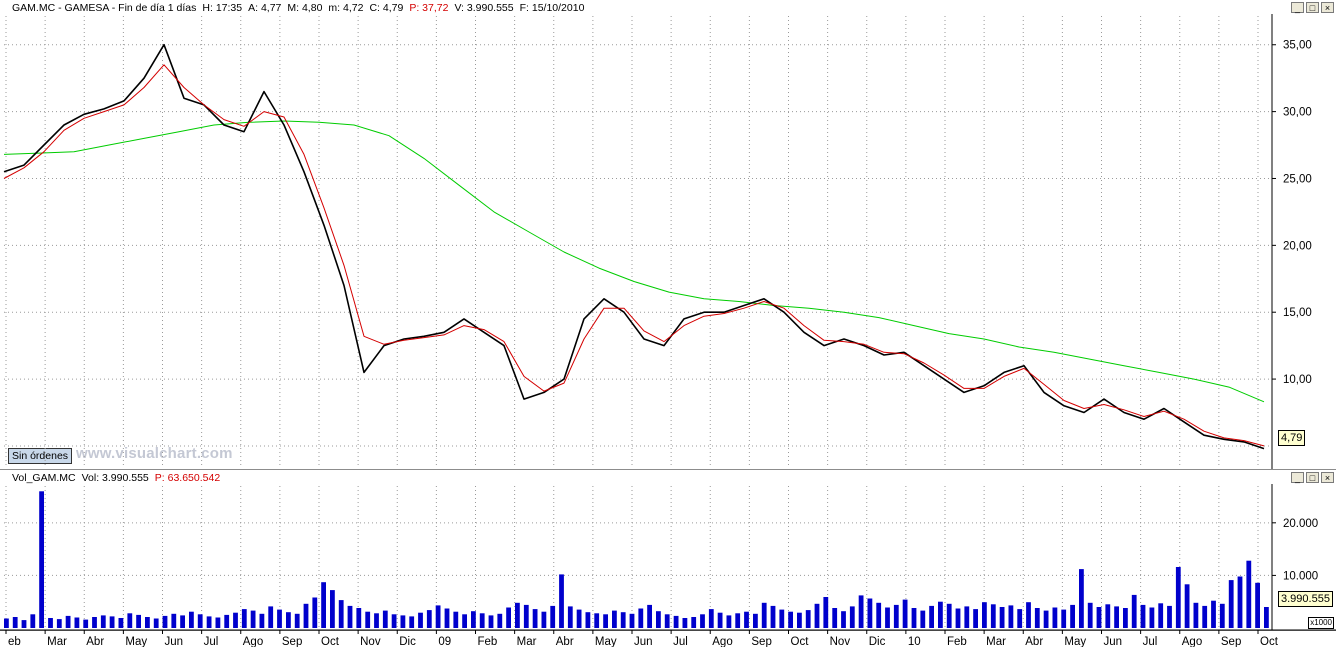  I want to click on close-label: C: 4,79, so click(386, 8).